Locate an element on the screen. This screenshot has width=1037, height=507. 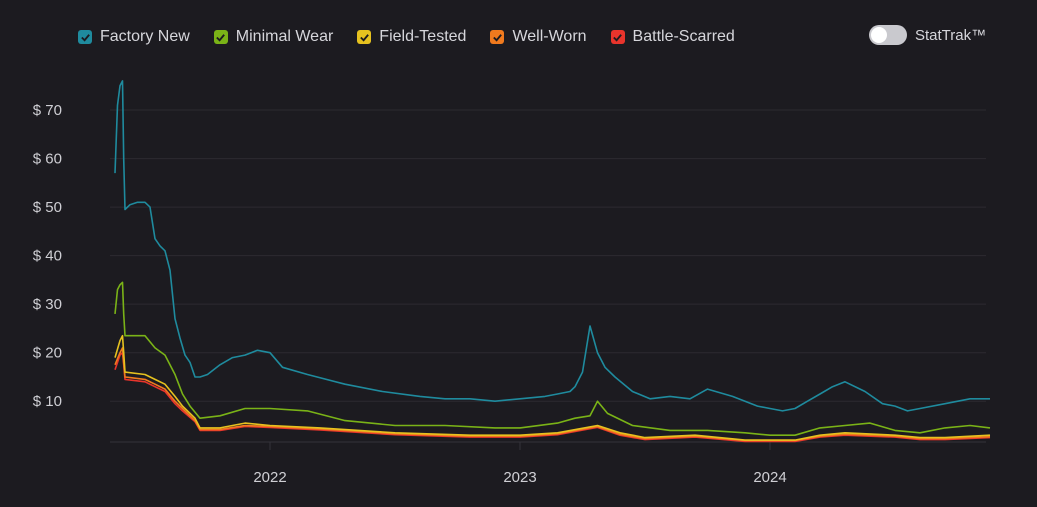
legend-item-well-worn: Well-Worn is located at coordinates (538, 37).